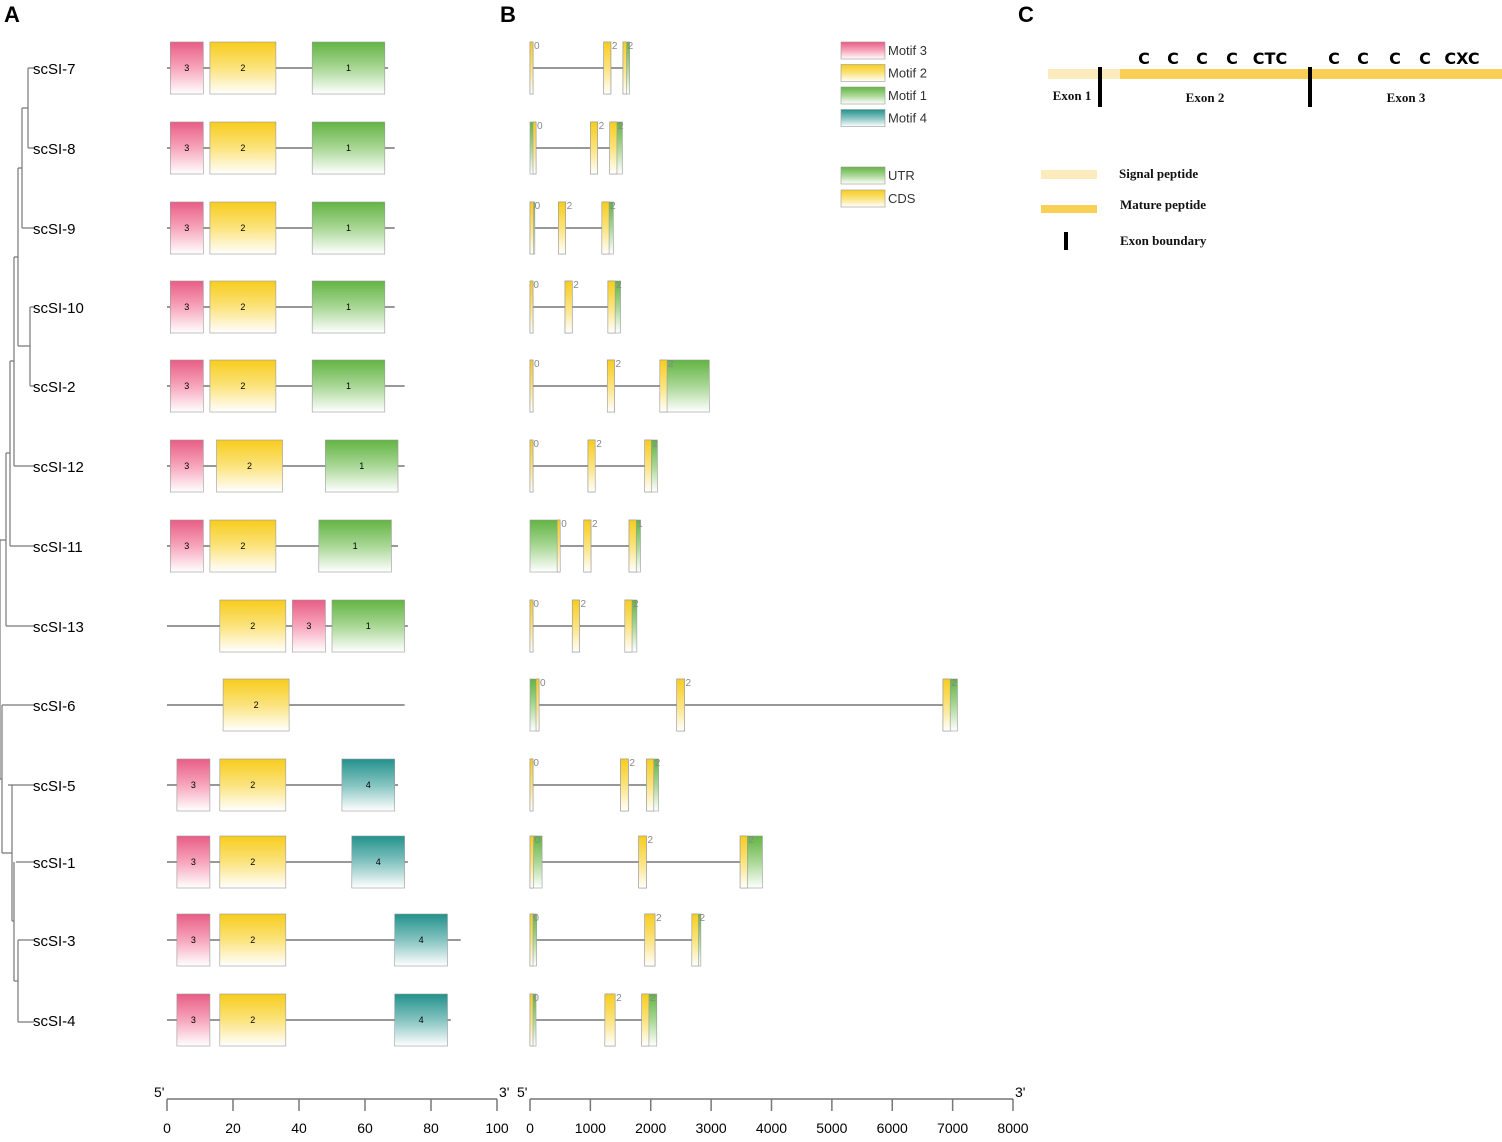  I want to click on motif-track-scSI-3: 3 2 4, so click(314, 940).